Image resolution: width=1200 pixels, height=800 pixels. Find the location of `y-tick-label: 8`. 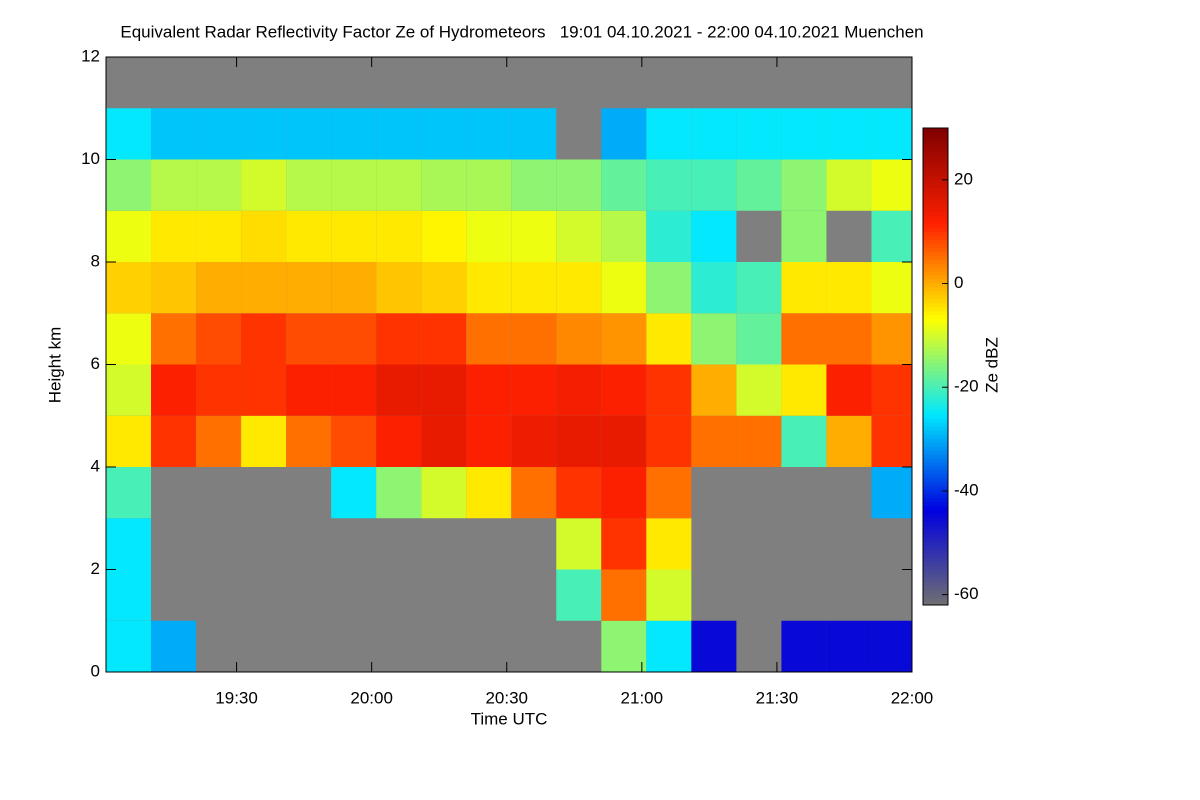

y-tick-label: 8 is located at coordinates (95, 260).